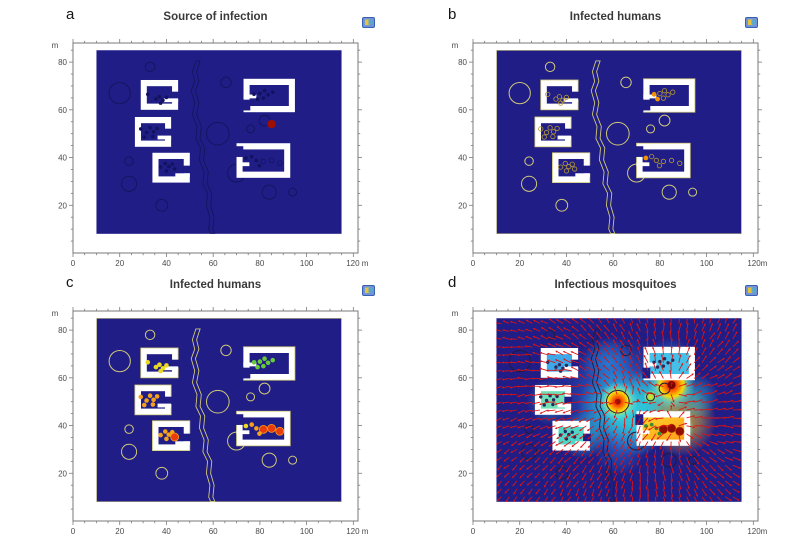  I want to click on map-a, so click(219, 142).